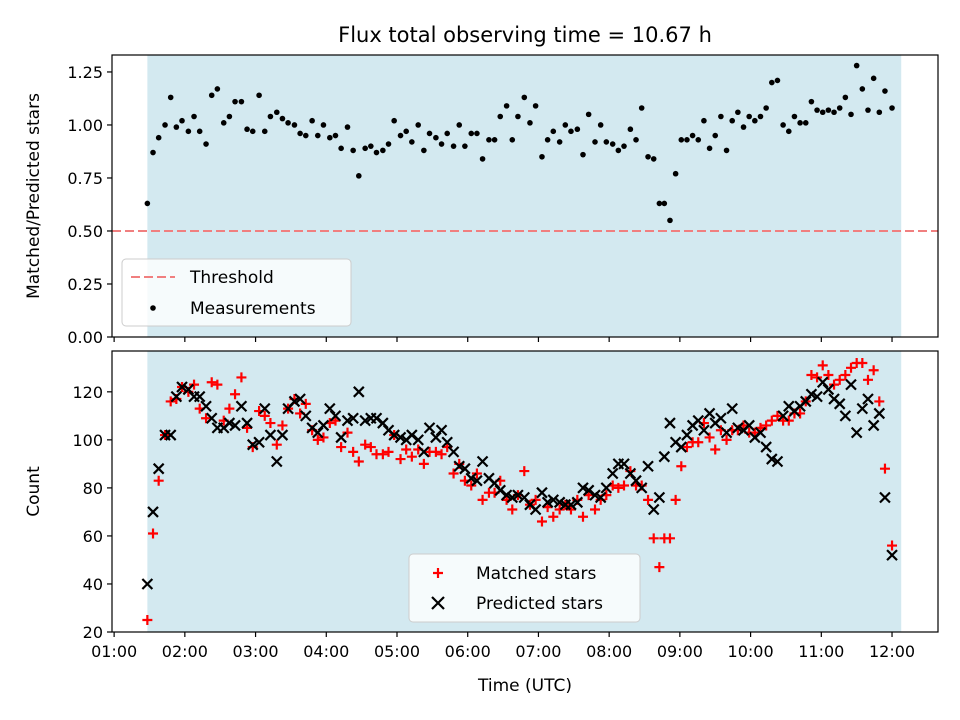 This screenshot has height=720, width=960. Describe the element at coordinates (231, 278) in the screenshot. I see `legend-threshold-label: Threshold` at that location.